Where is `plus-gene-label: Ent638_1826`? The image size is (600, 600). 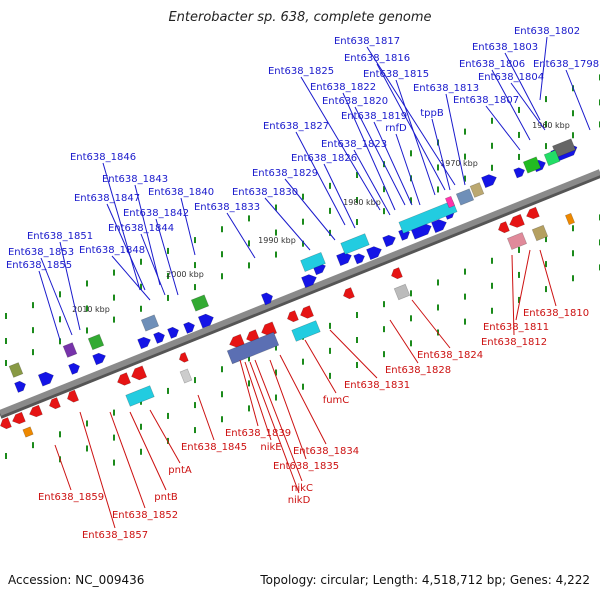 plus-gene-label: Ent638_1826 is located at coordinates (324, 158).